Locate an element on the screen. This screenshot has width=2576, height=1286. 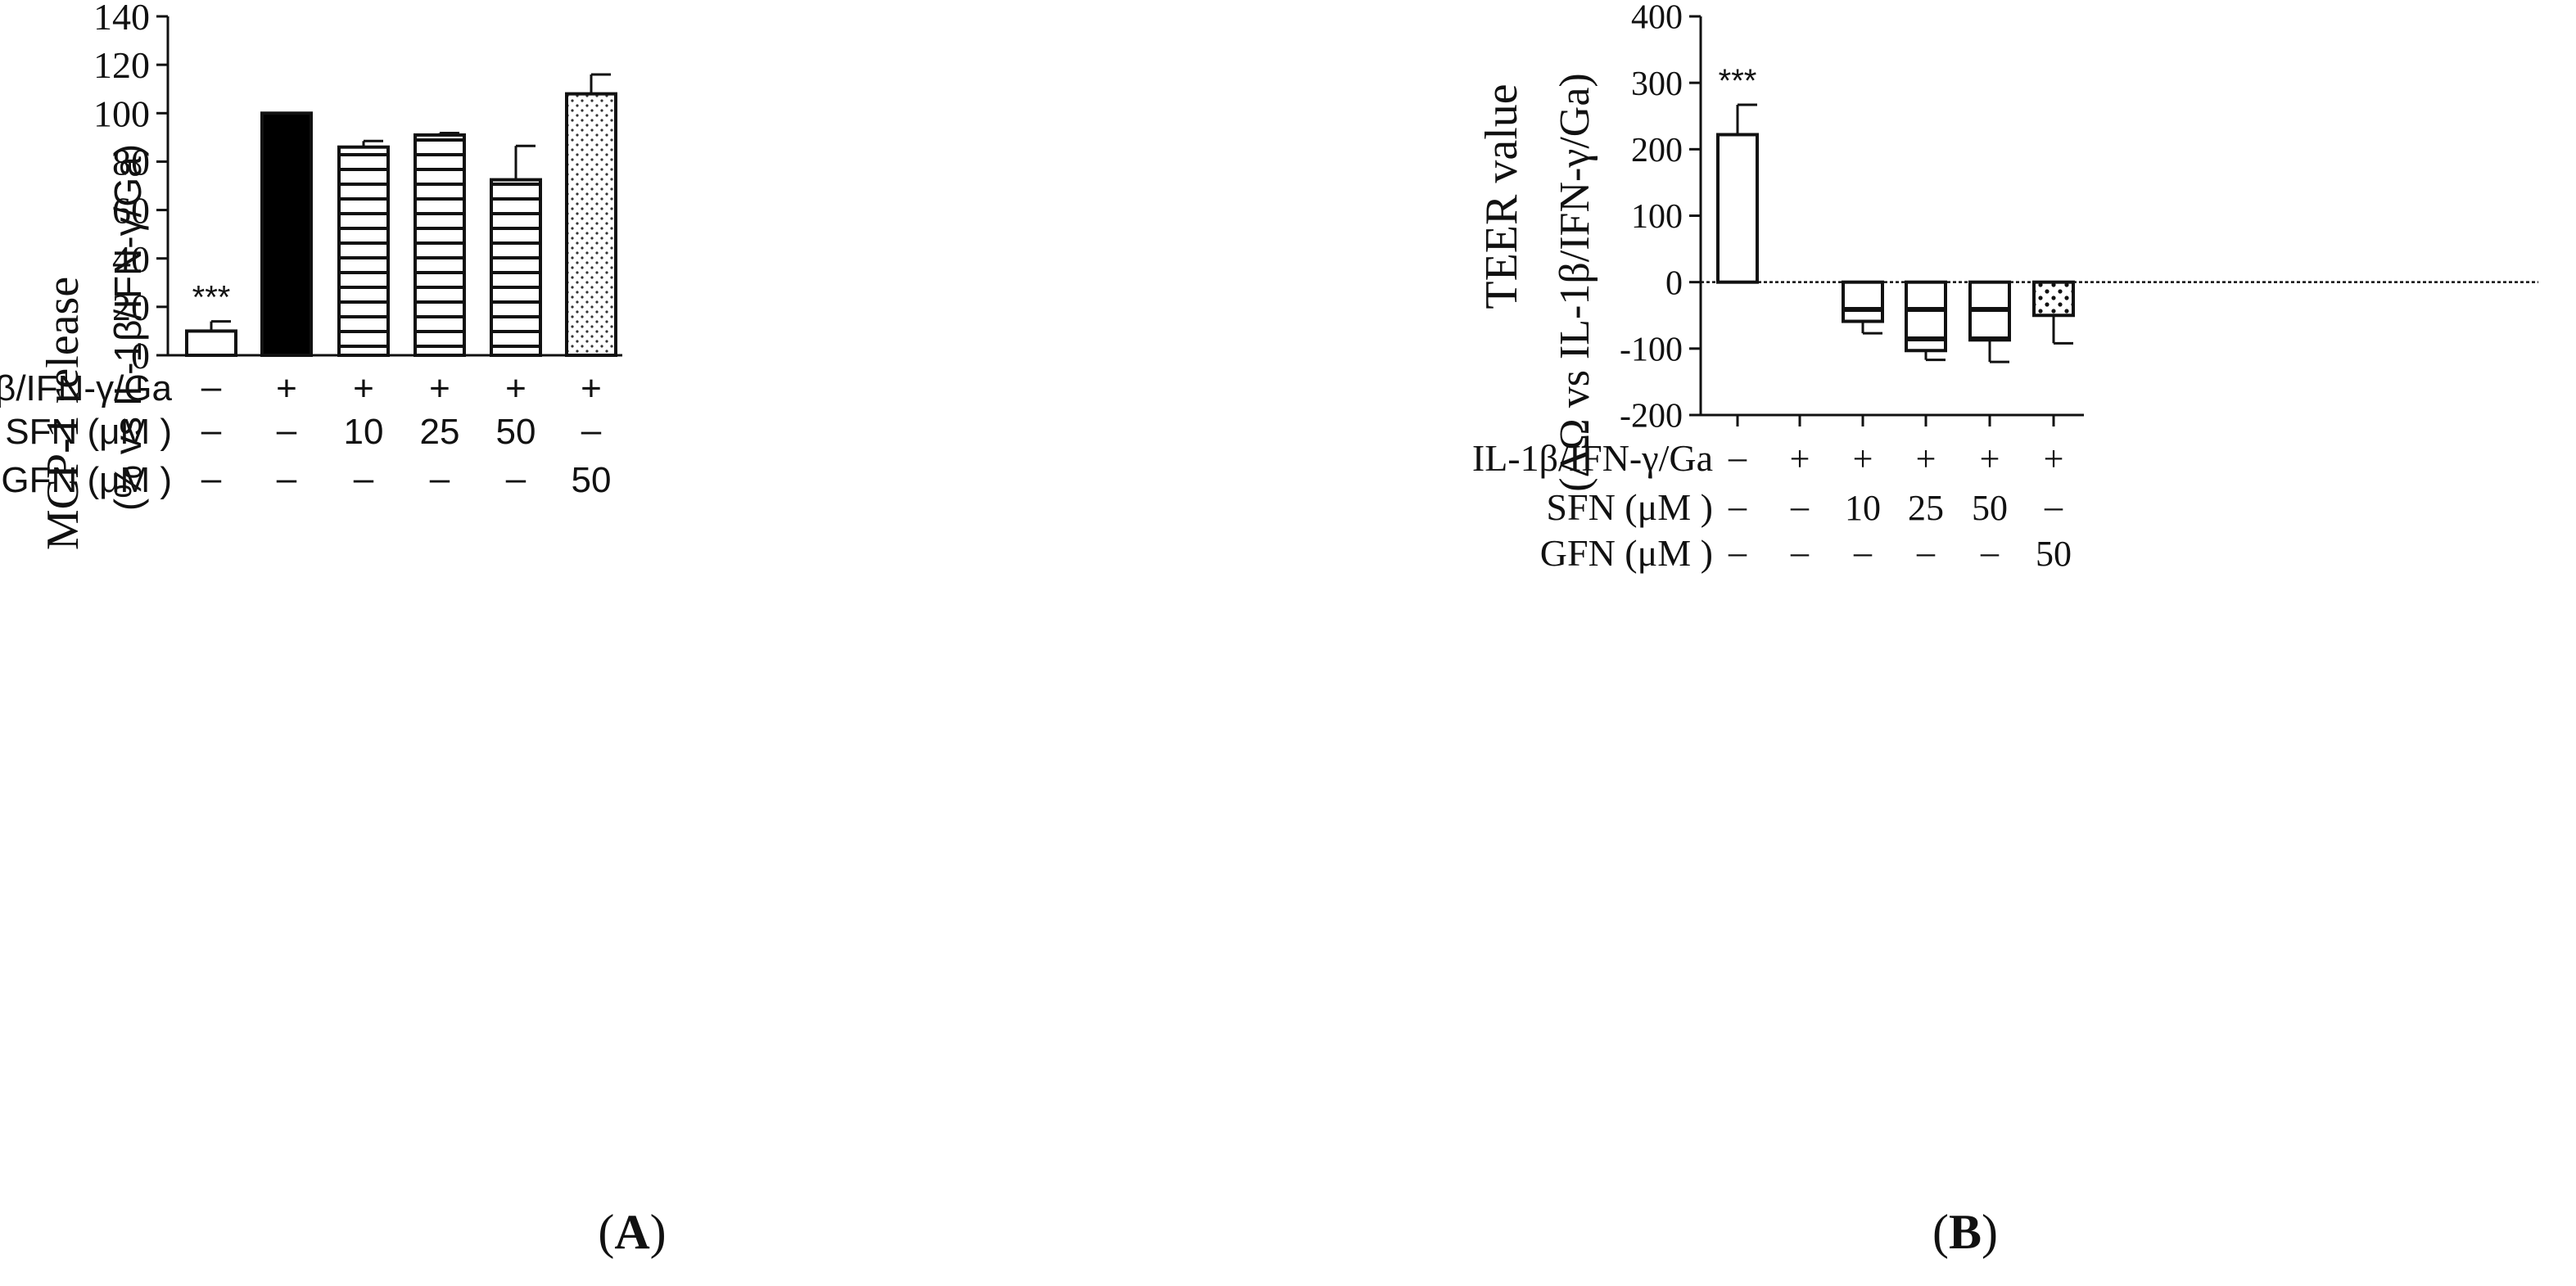
panel-b-y-tick-label: 300 is located at coordinates (1657, 84).